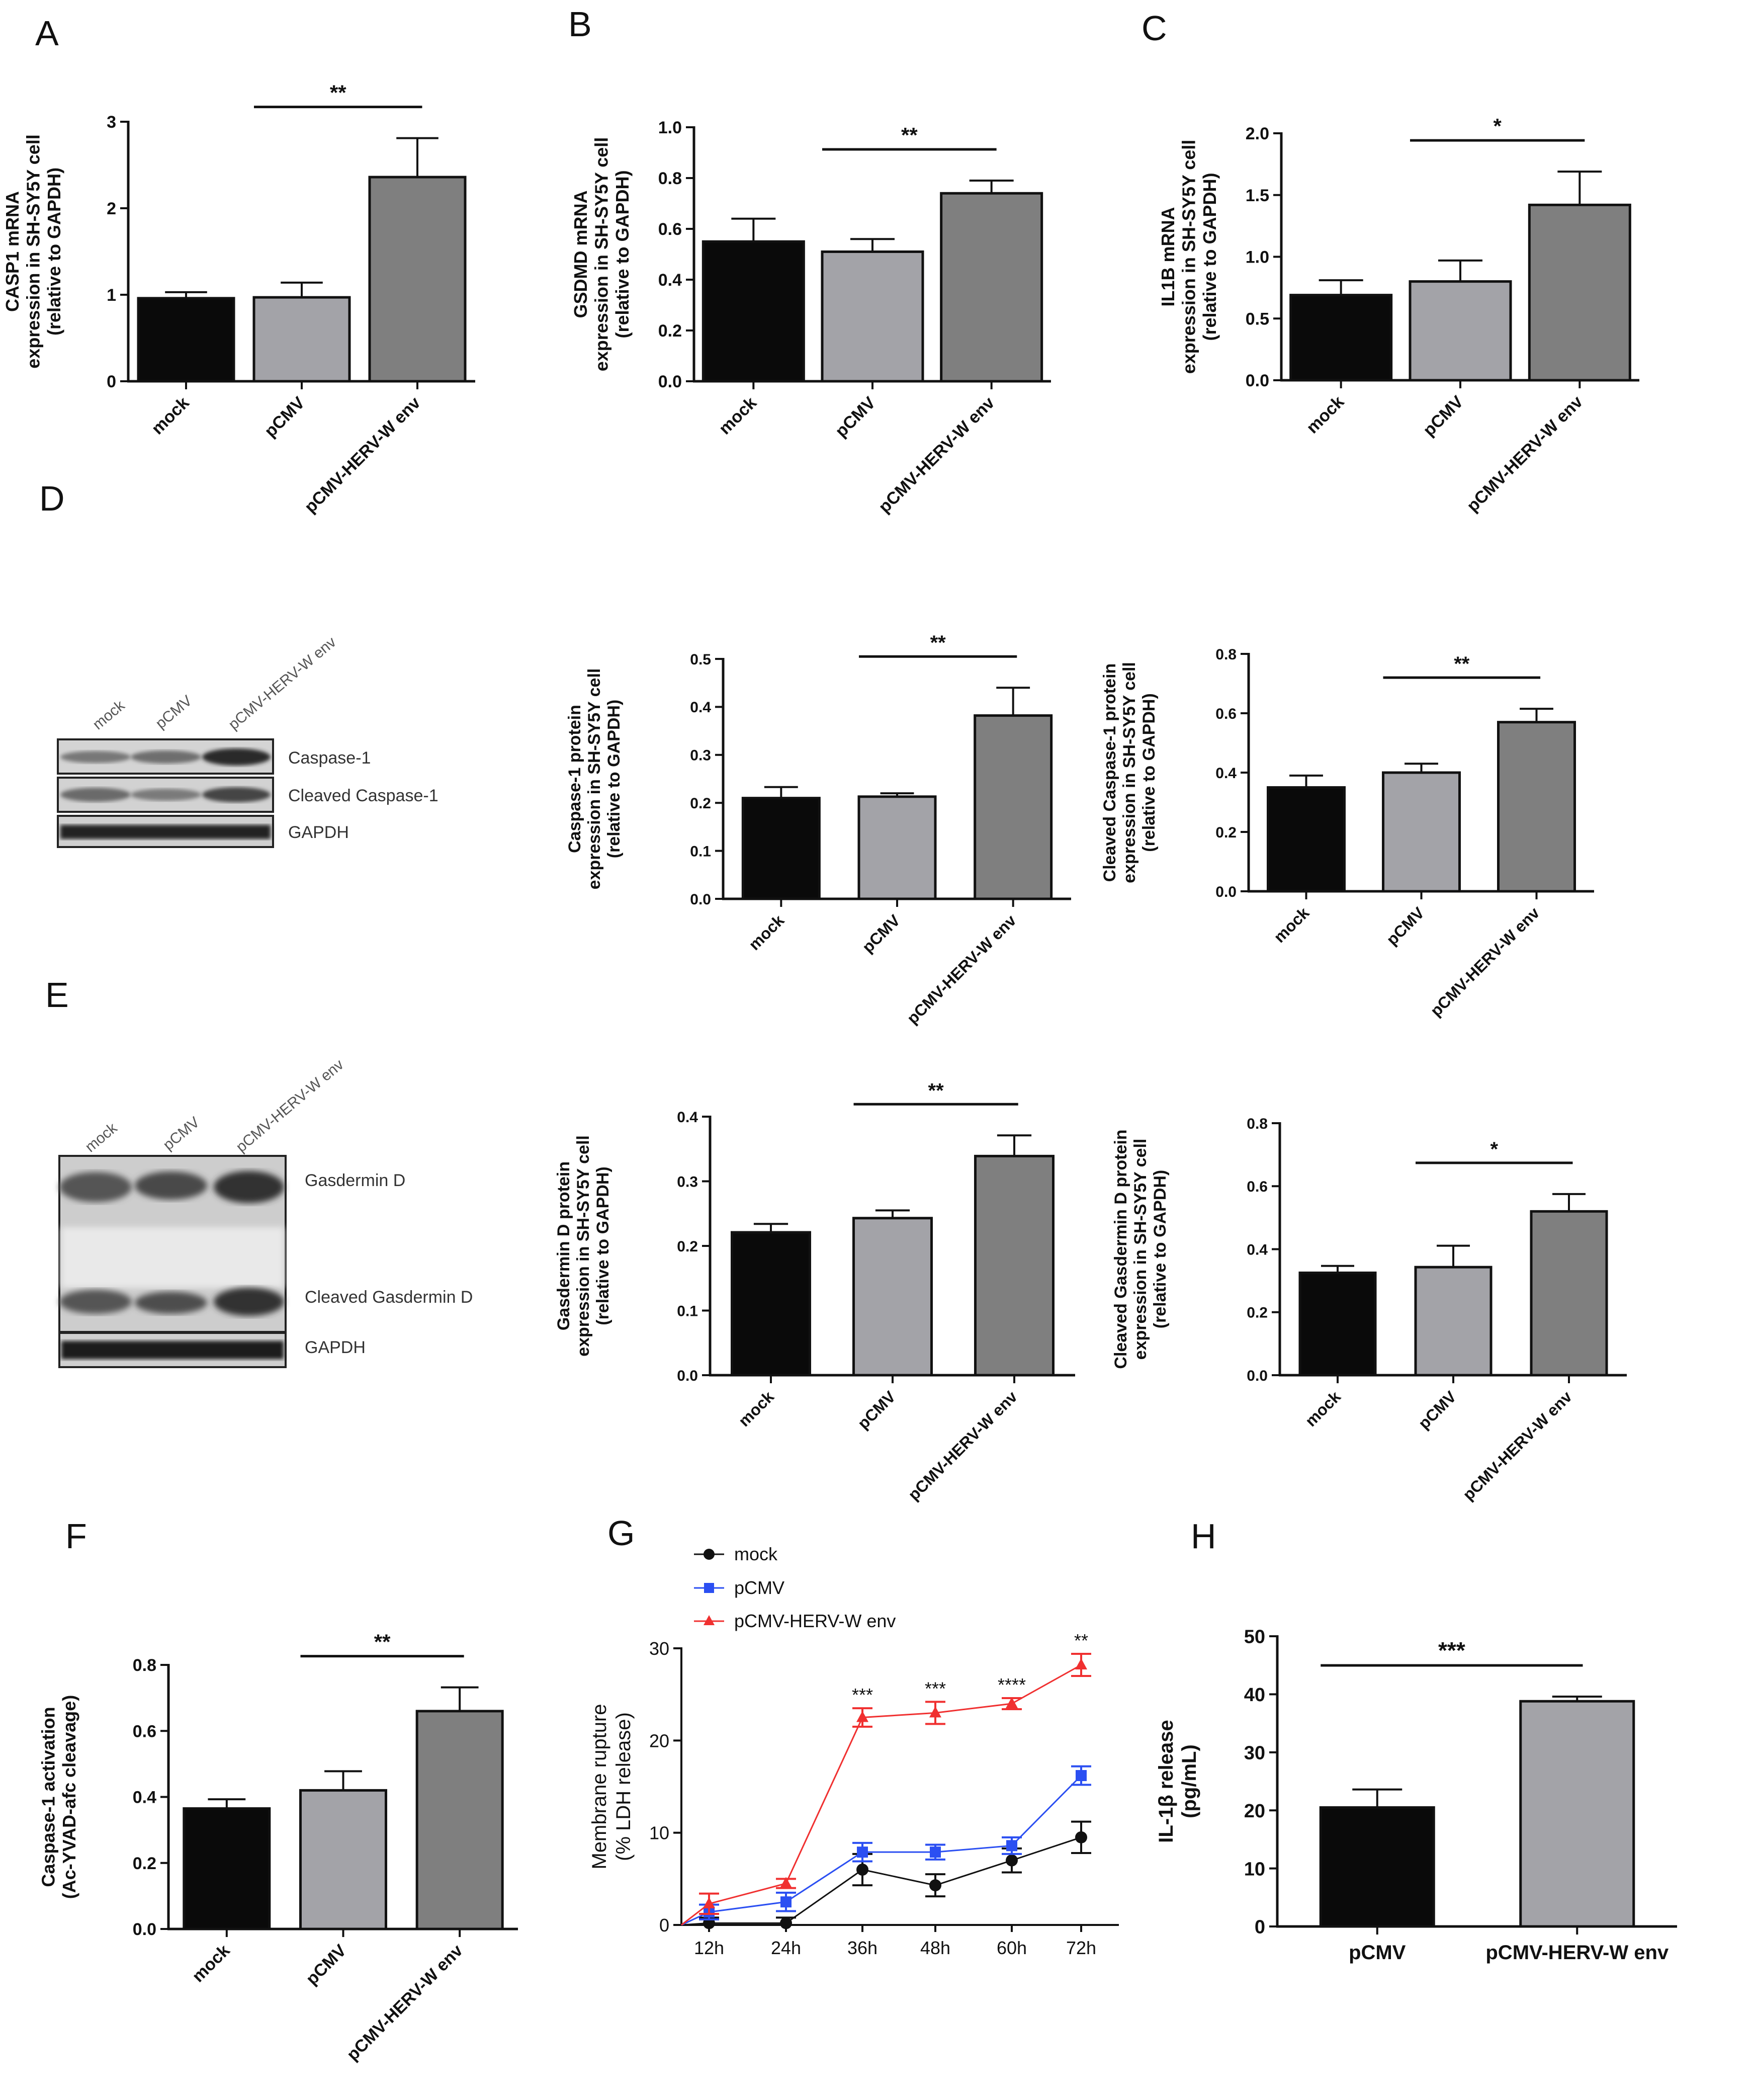  What do you see at coordinates (166, 795) in the screenshot?
I see `blot-d-cleaved-strip` at bounding box center [166, 795].